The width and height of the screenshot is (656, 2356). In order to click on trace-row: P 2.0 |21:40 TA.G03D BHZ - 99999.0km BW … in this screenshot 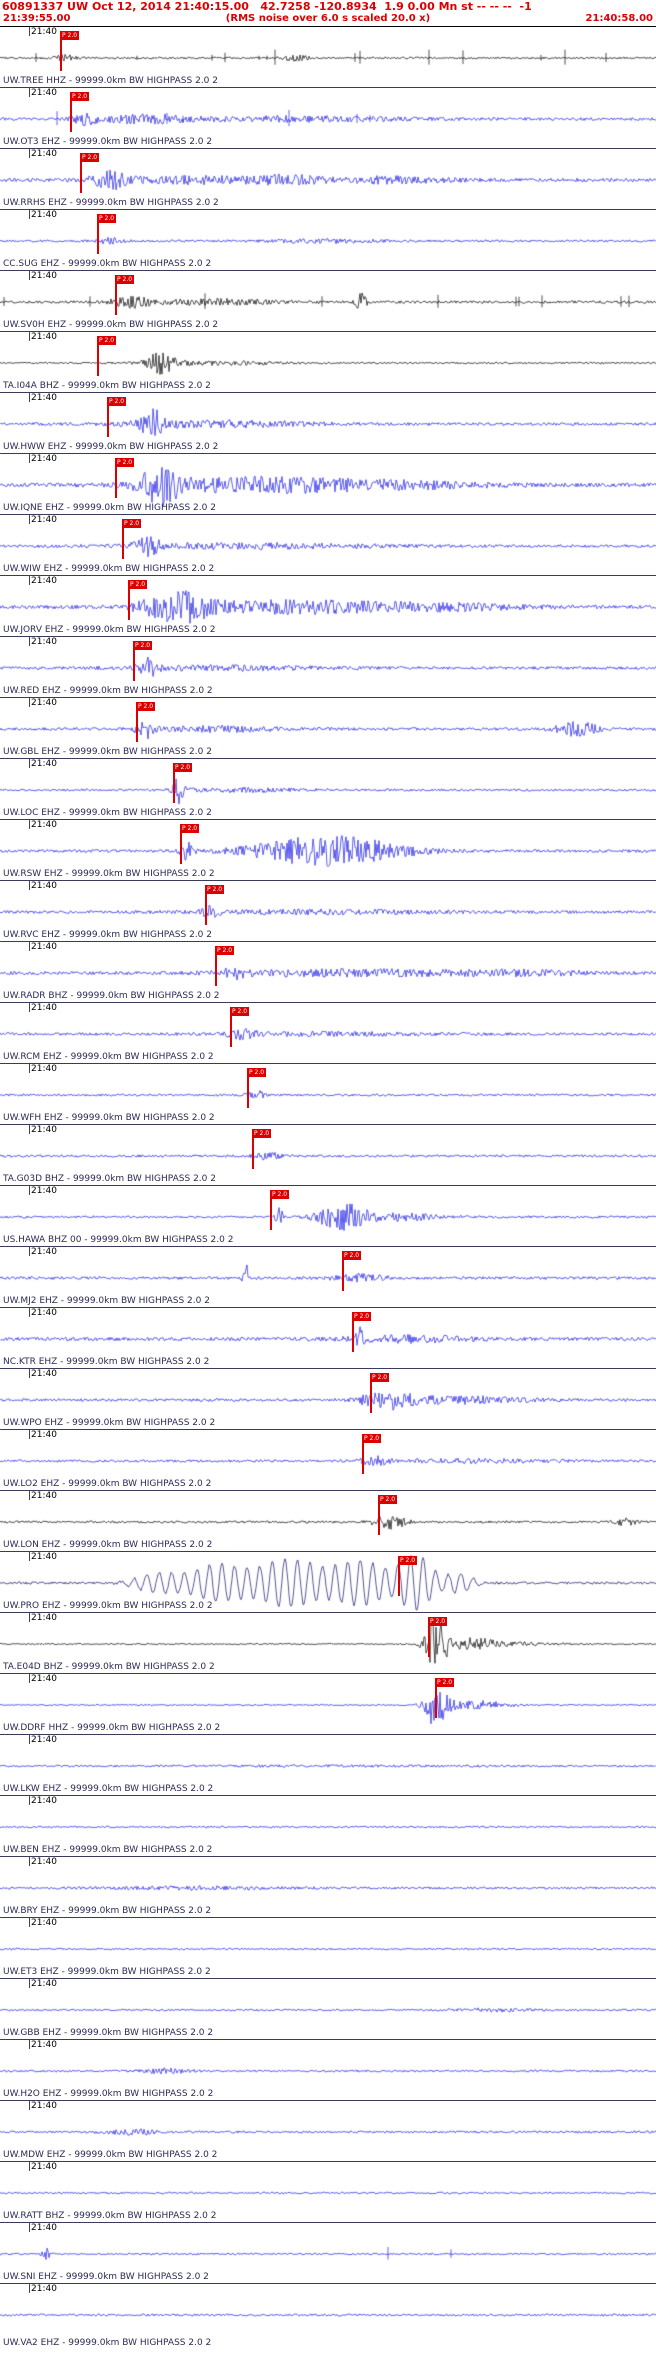, I will do `click(328, 1155)`.